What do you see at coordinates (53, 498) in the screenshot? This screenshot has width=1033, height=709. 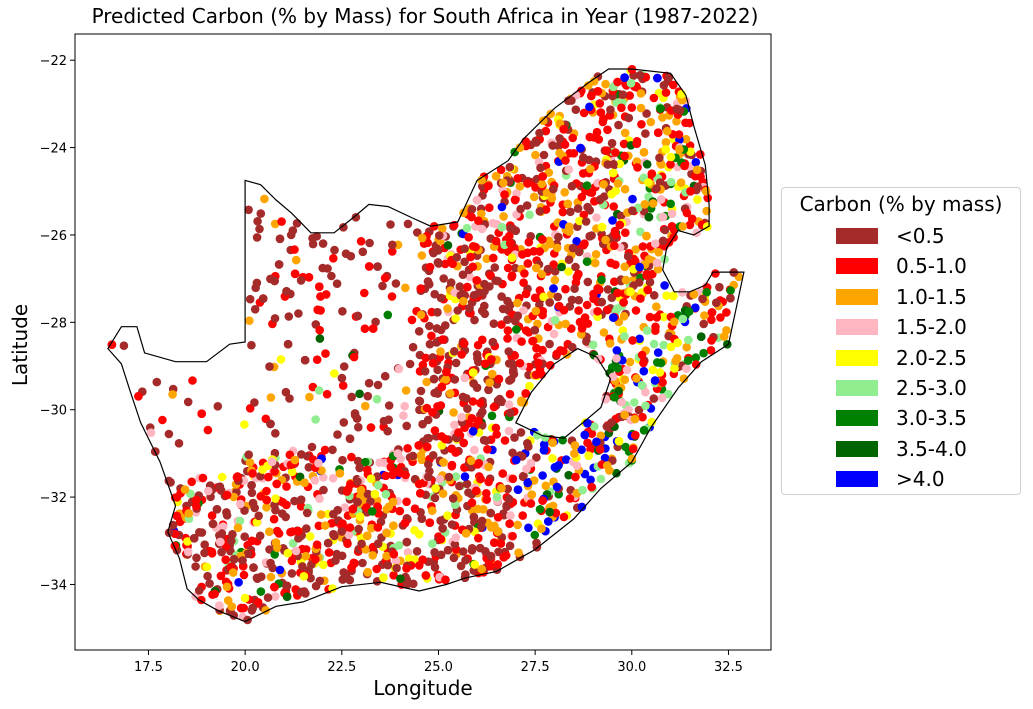 I see `y-tick-label: −32` at bounding box center [53, 498].